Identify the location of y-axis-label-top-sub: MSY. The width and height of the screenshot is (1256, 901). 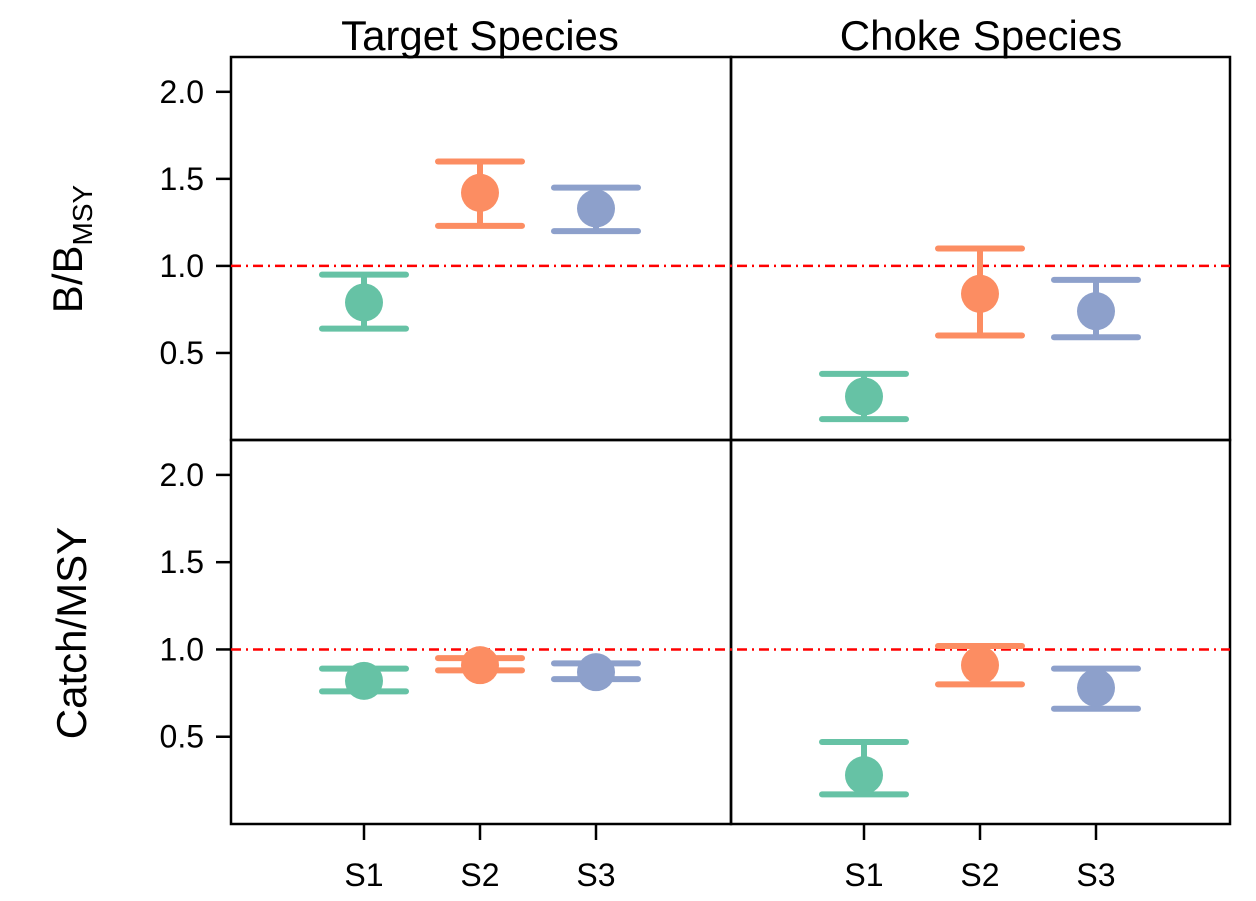
(82, 214).